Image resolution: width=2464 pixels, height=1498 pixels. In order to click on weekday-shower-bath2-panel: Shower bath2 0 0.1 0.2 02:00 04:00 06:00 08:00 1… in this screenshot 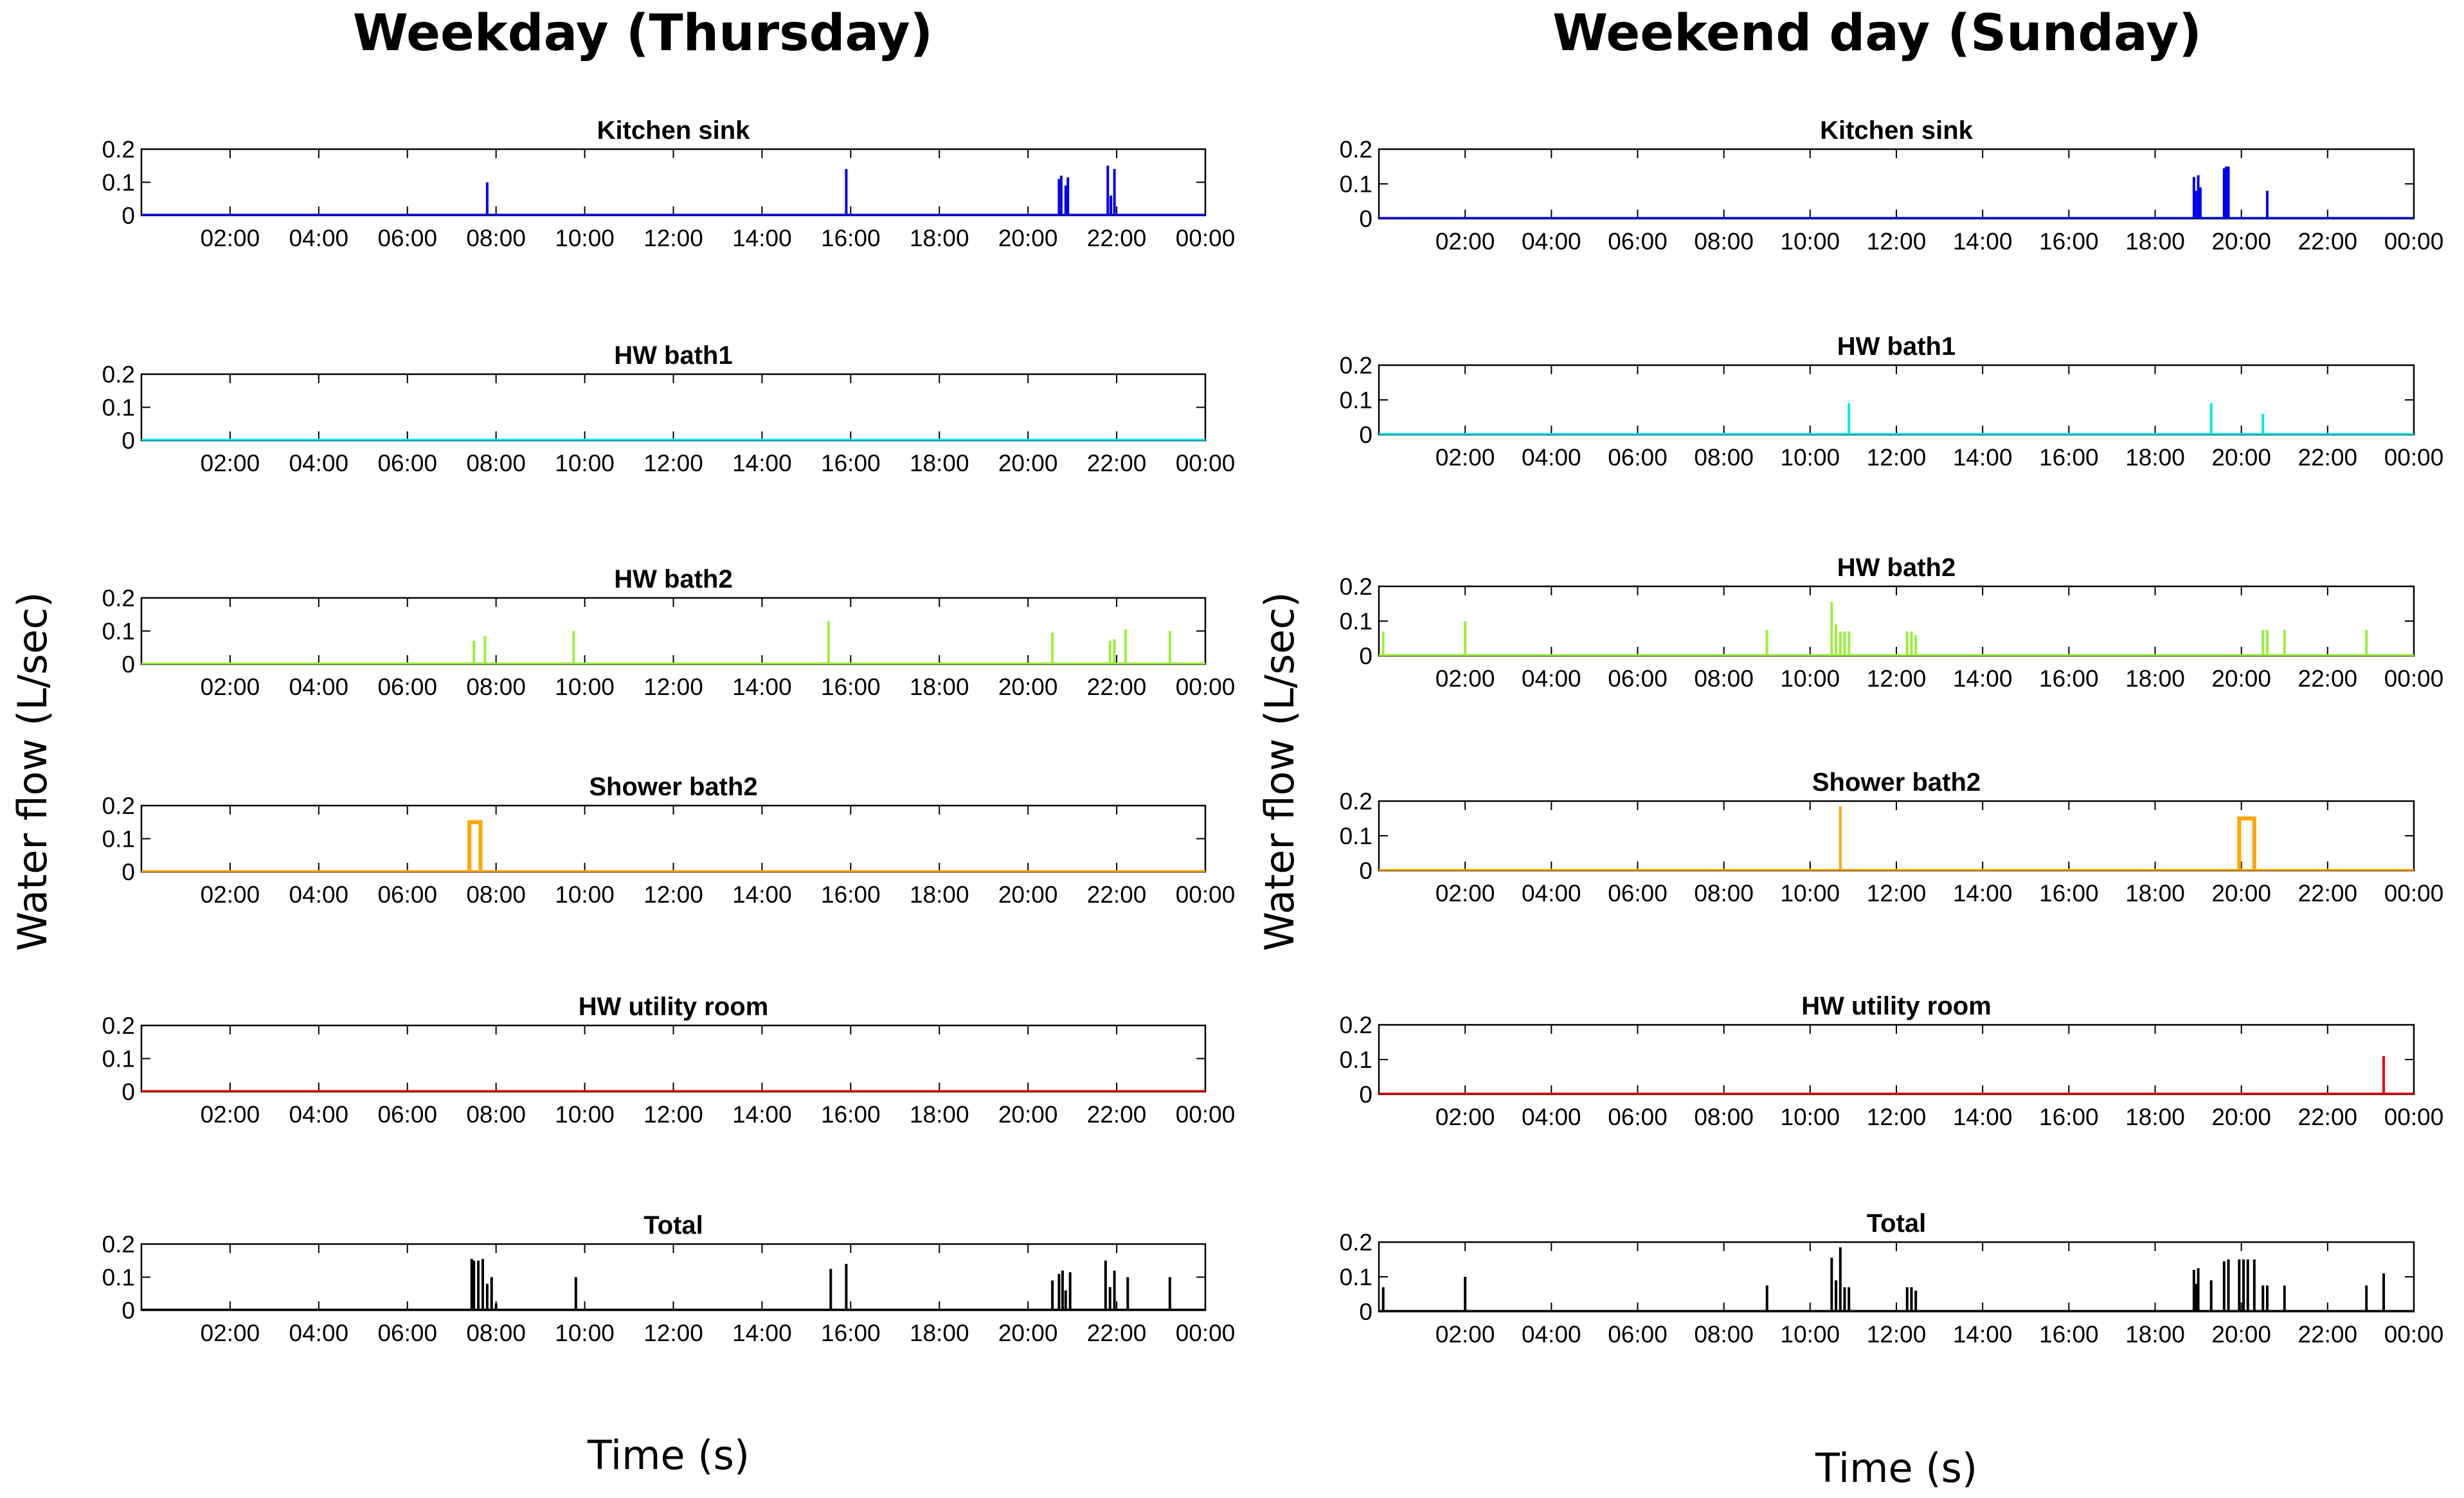, I will do `click(669, 840)`.